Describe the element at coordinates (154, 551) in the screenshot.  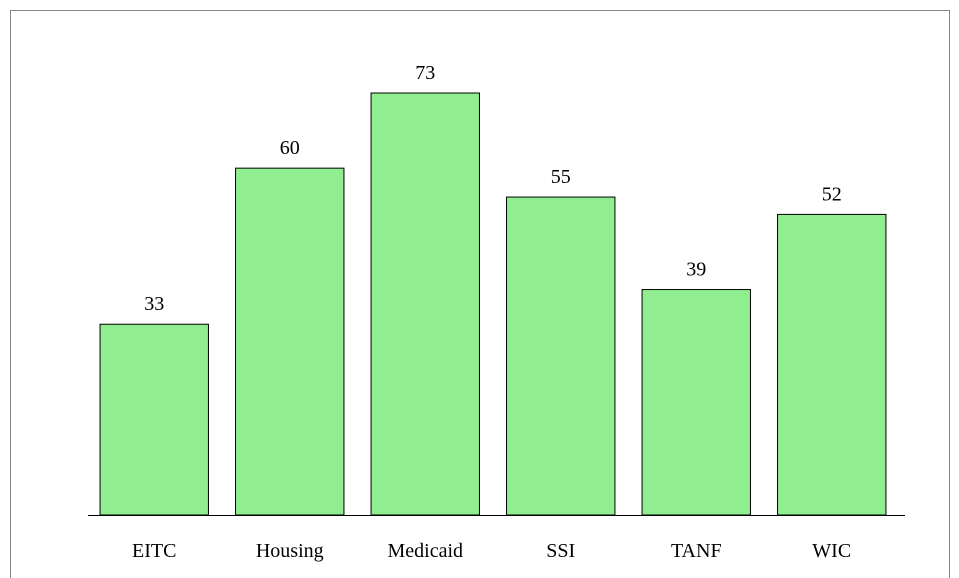
I see `x-tick-label: EITC` at that location.